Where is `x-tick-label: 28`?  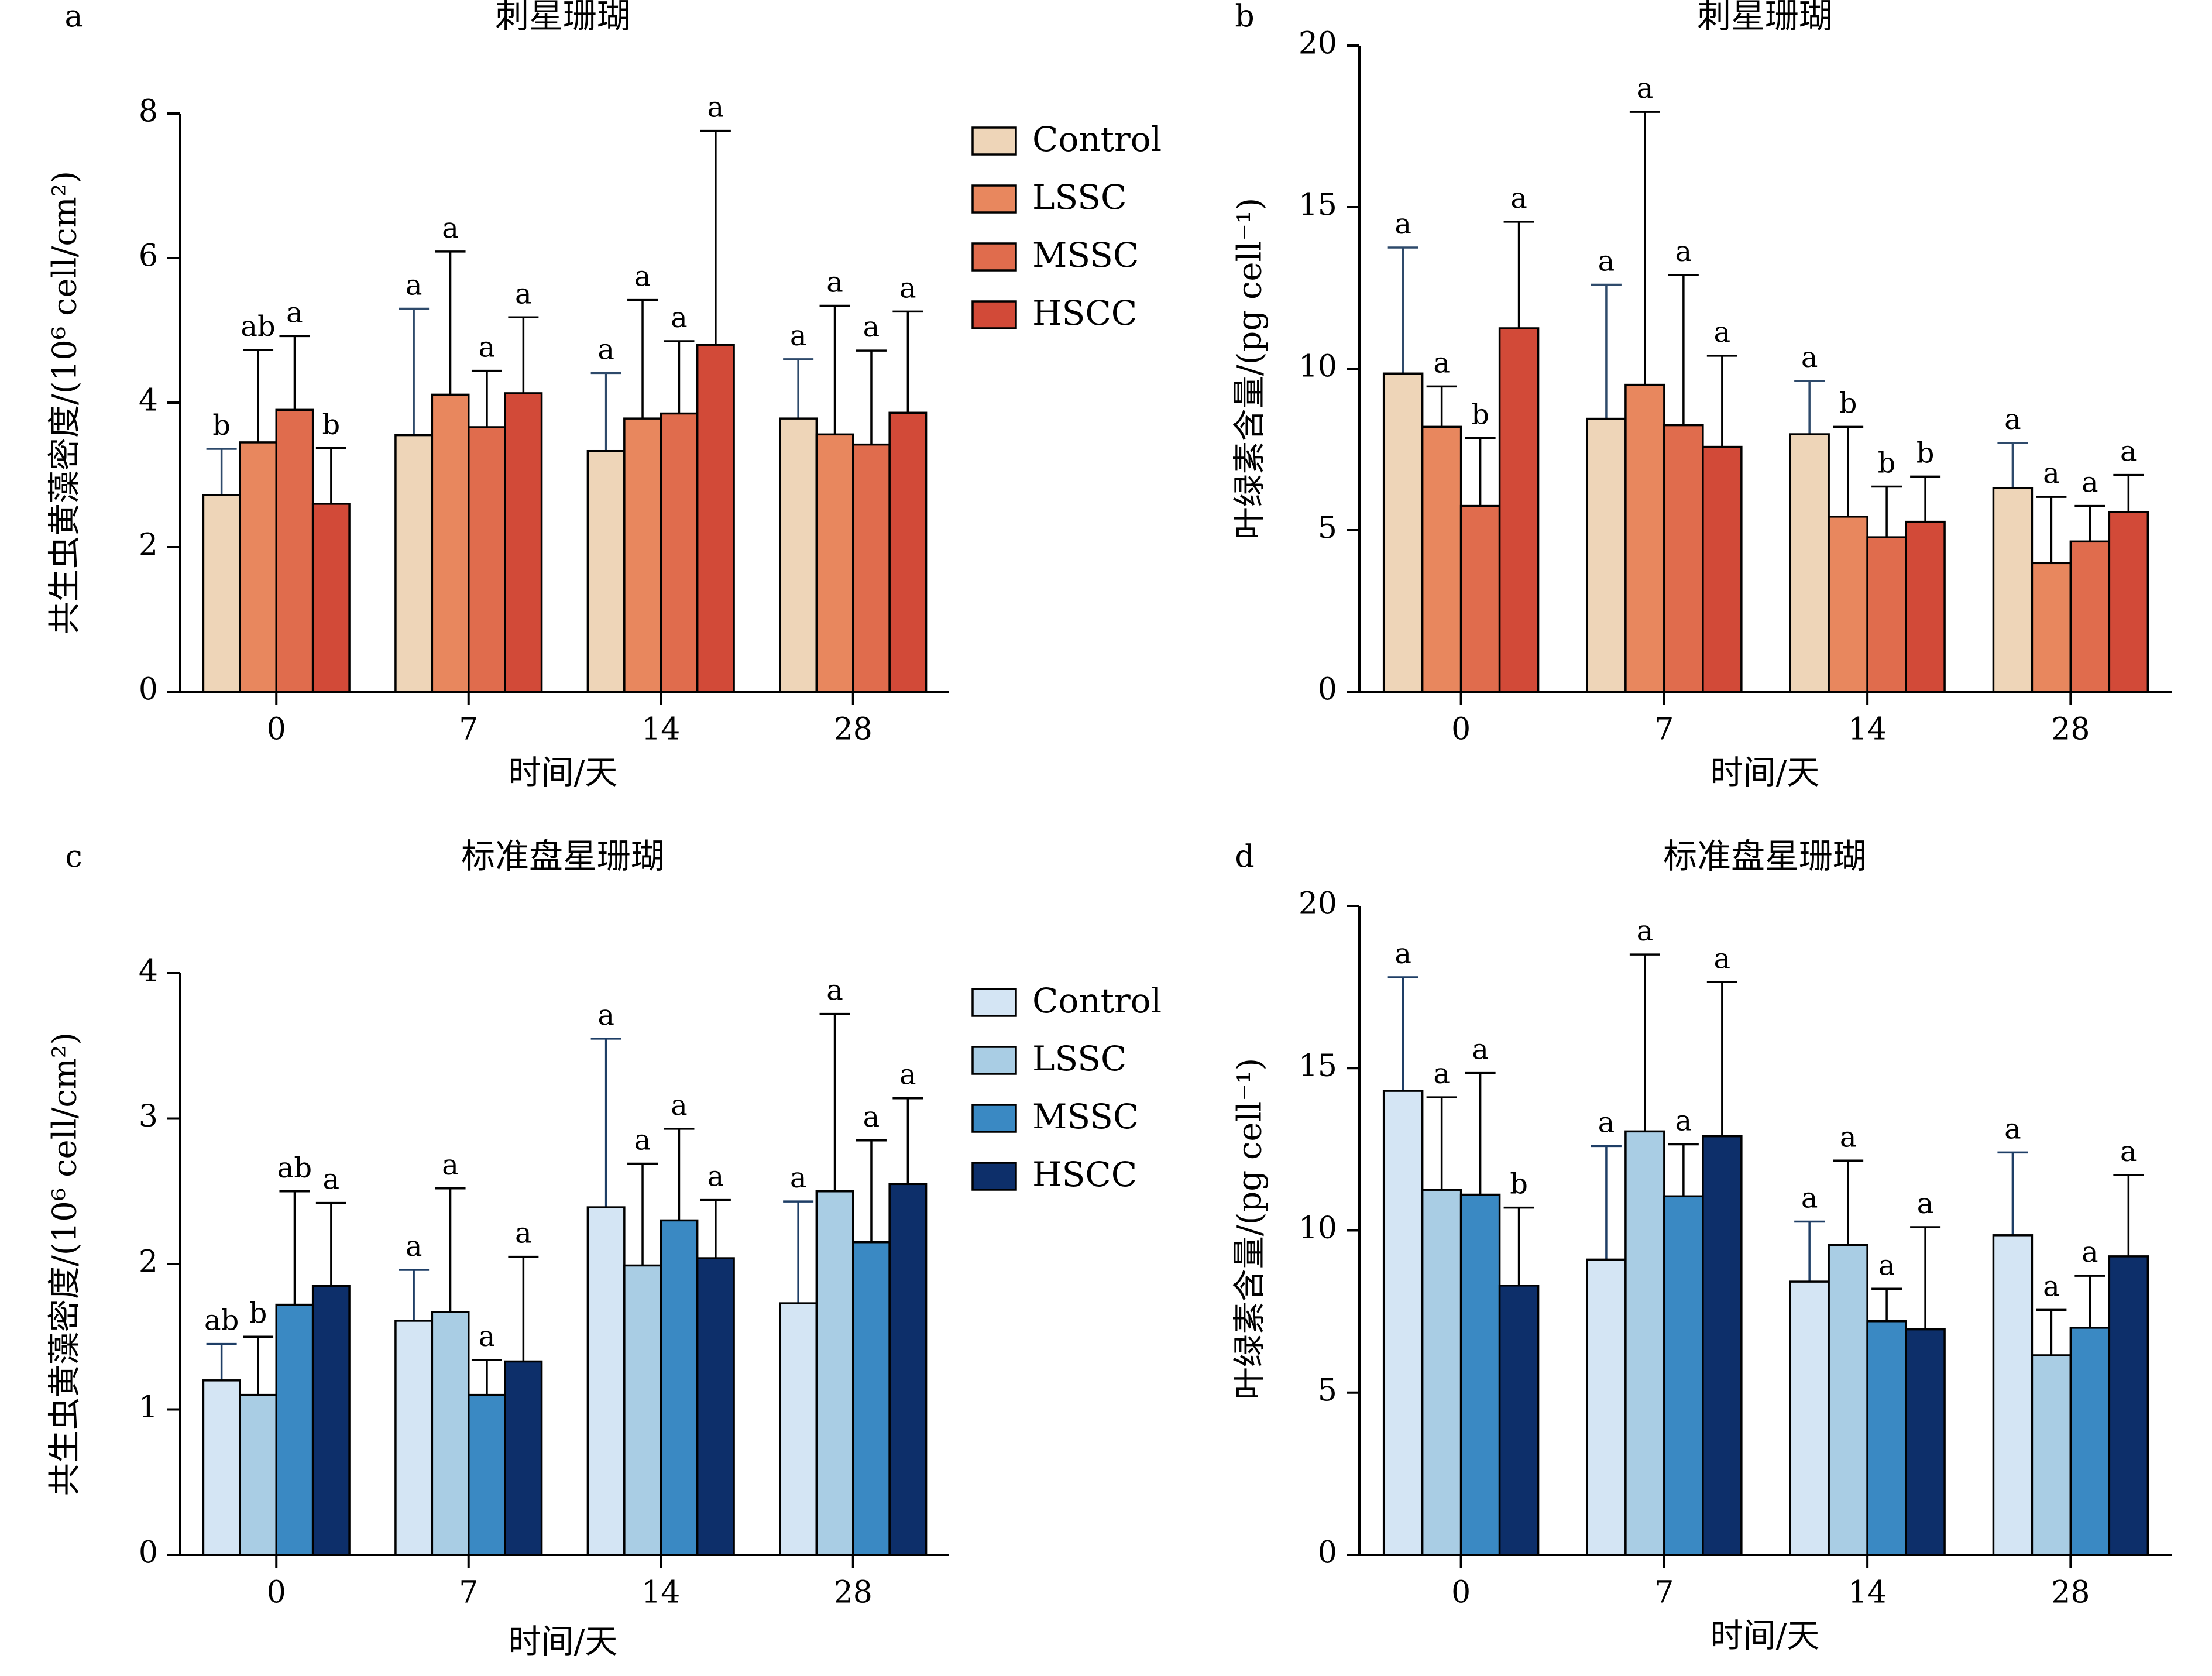 x-tick-label: 28 is located at coordinates (853, 729).